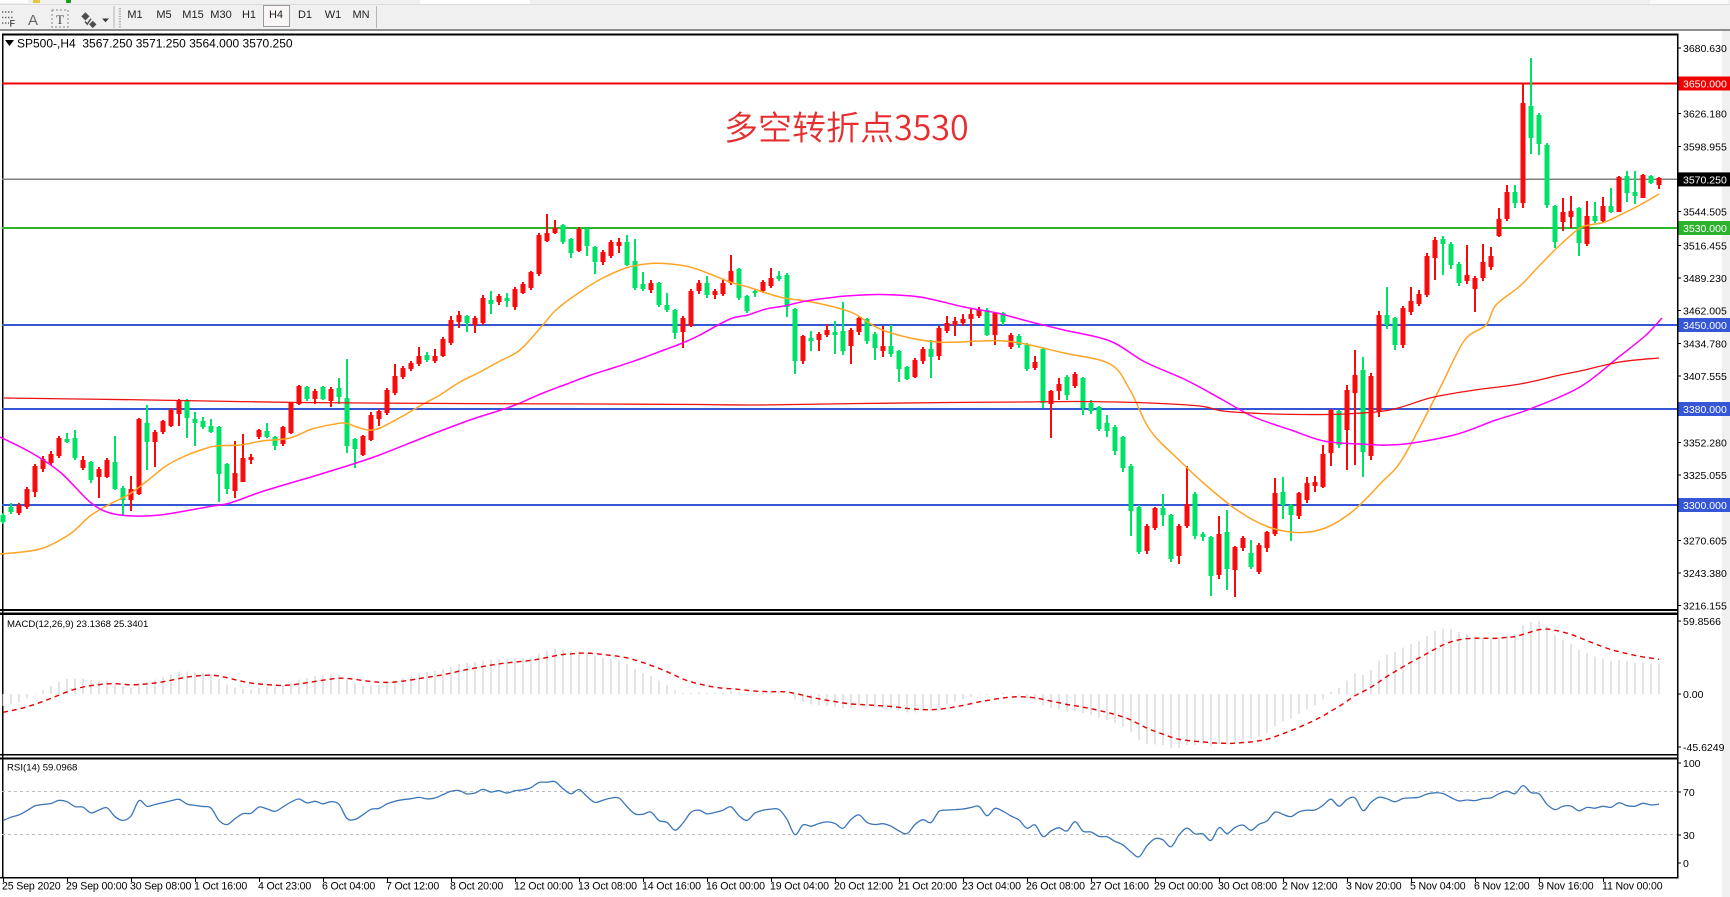  Describe the element at coordinates (607, 887) in the screenshot. I see `svg-text: 13 Oct 08:00` at that location.